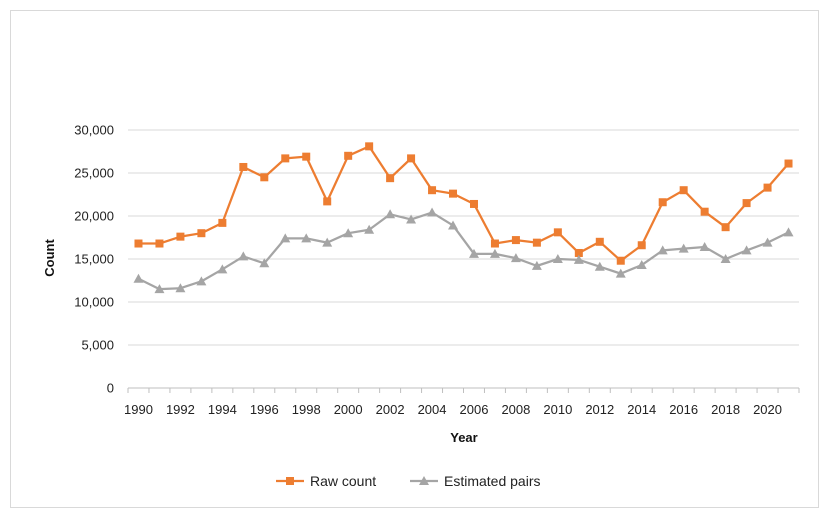  Describe the element at coordinates (306, 409) in the screenshot. I see `x-tick-label: 1998` at that location.